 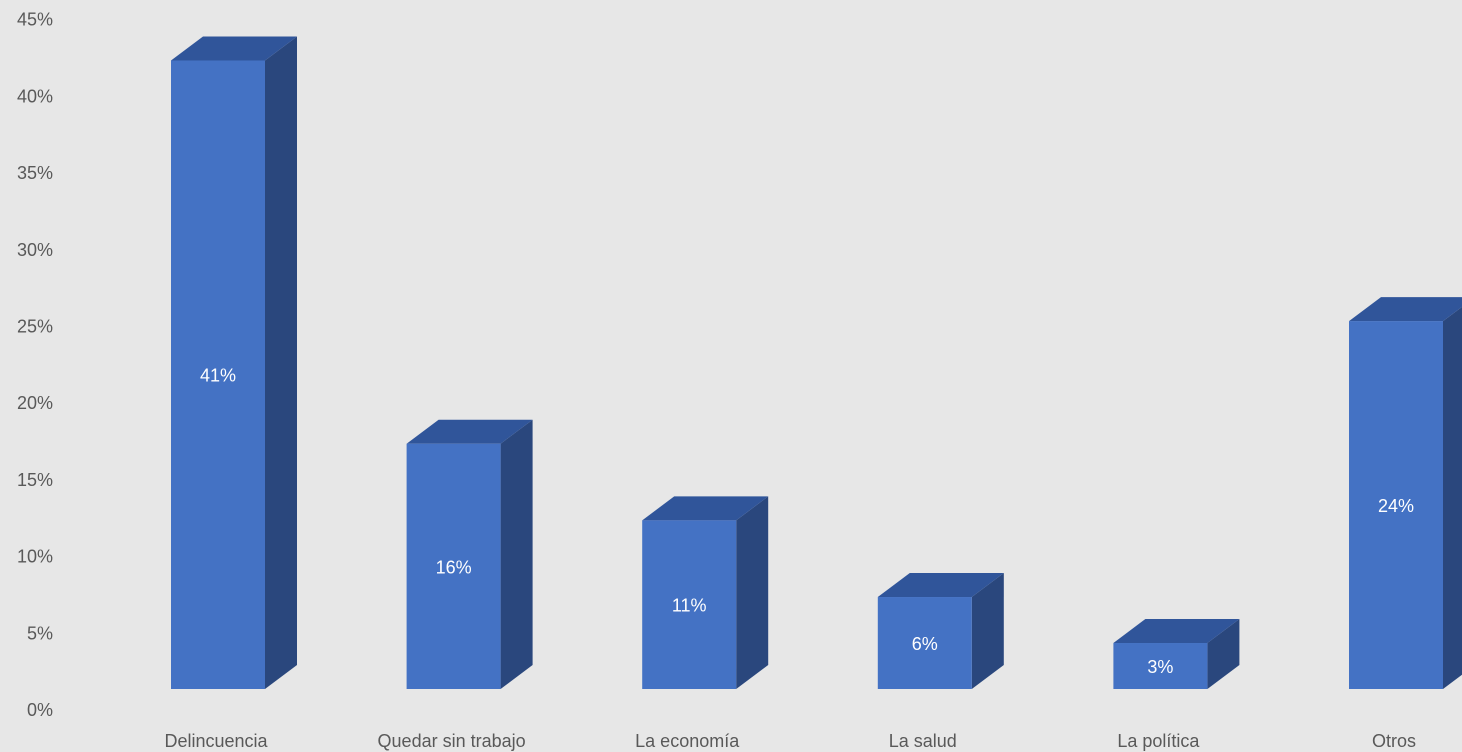 I want to click on y-axis: 0% 5% 10% 15% 20% 25% 30% 35% 40% 45%, so click(x=35, y=365).